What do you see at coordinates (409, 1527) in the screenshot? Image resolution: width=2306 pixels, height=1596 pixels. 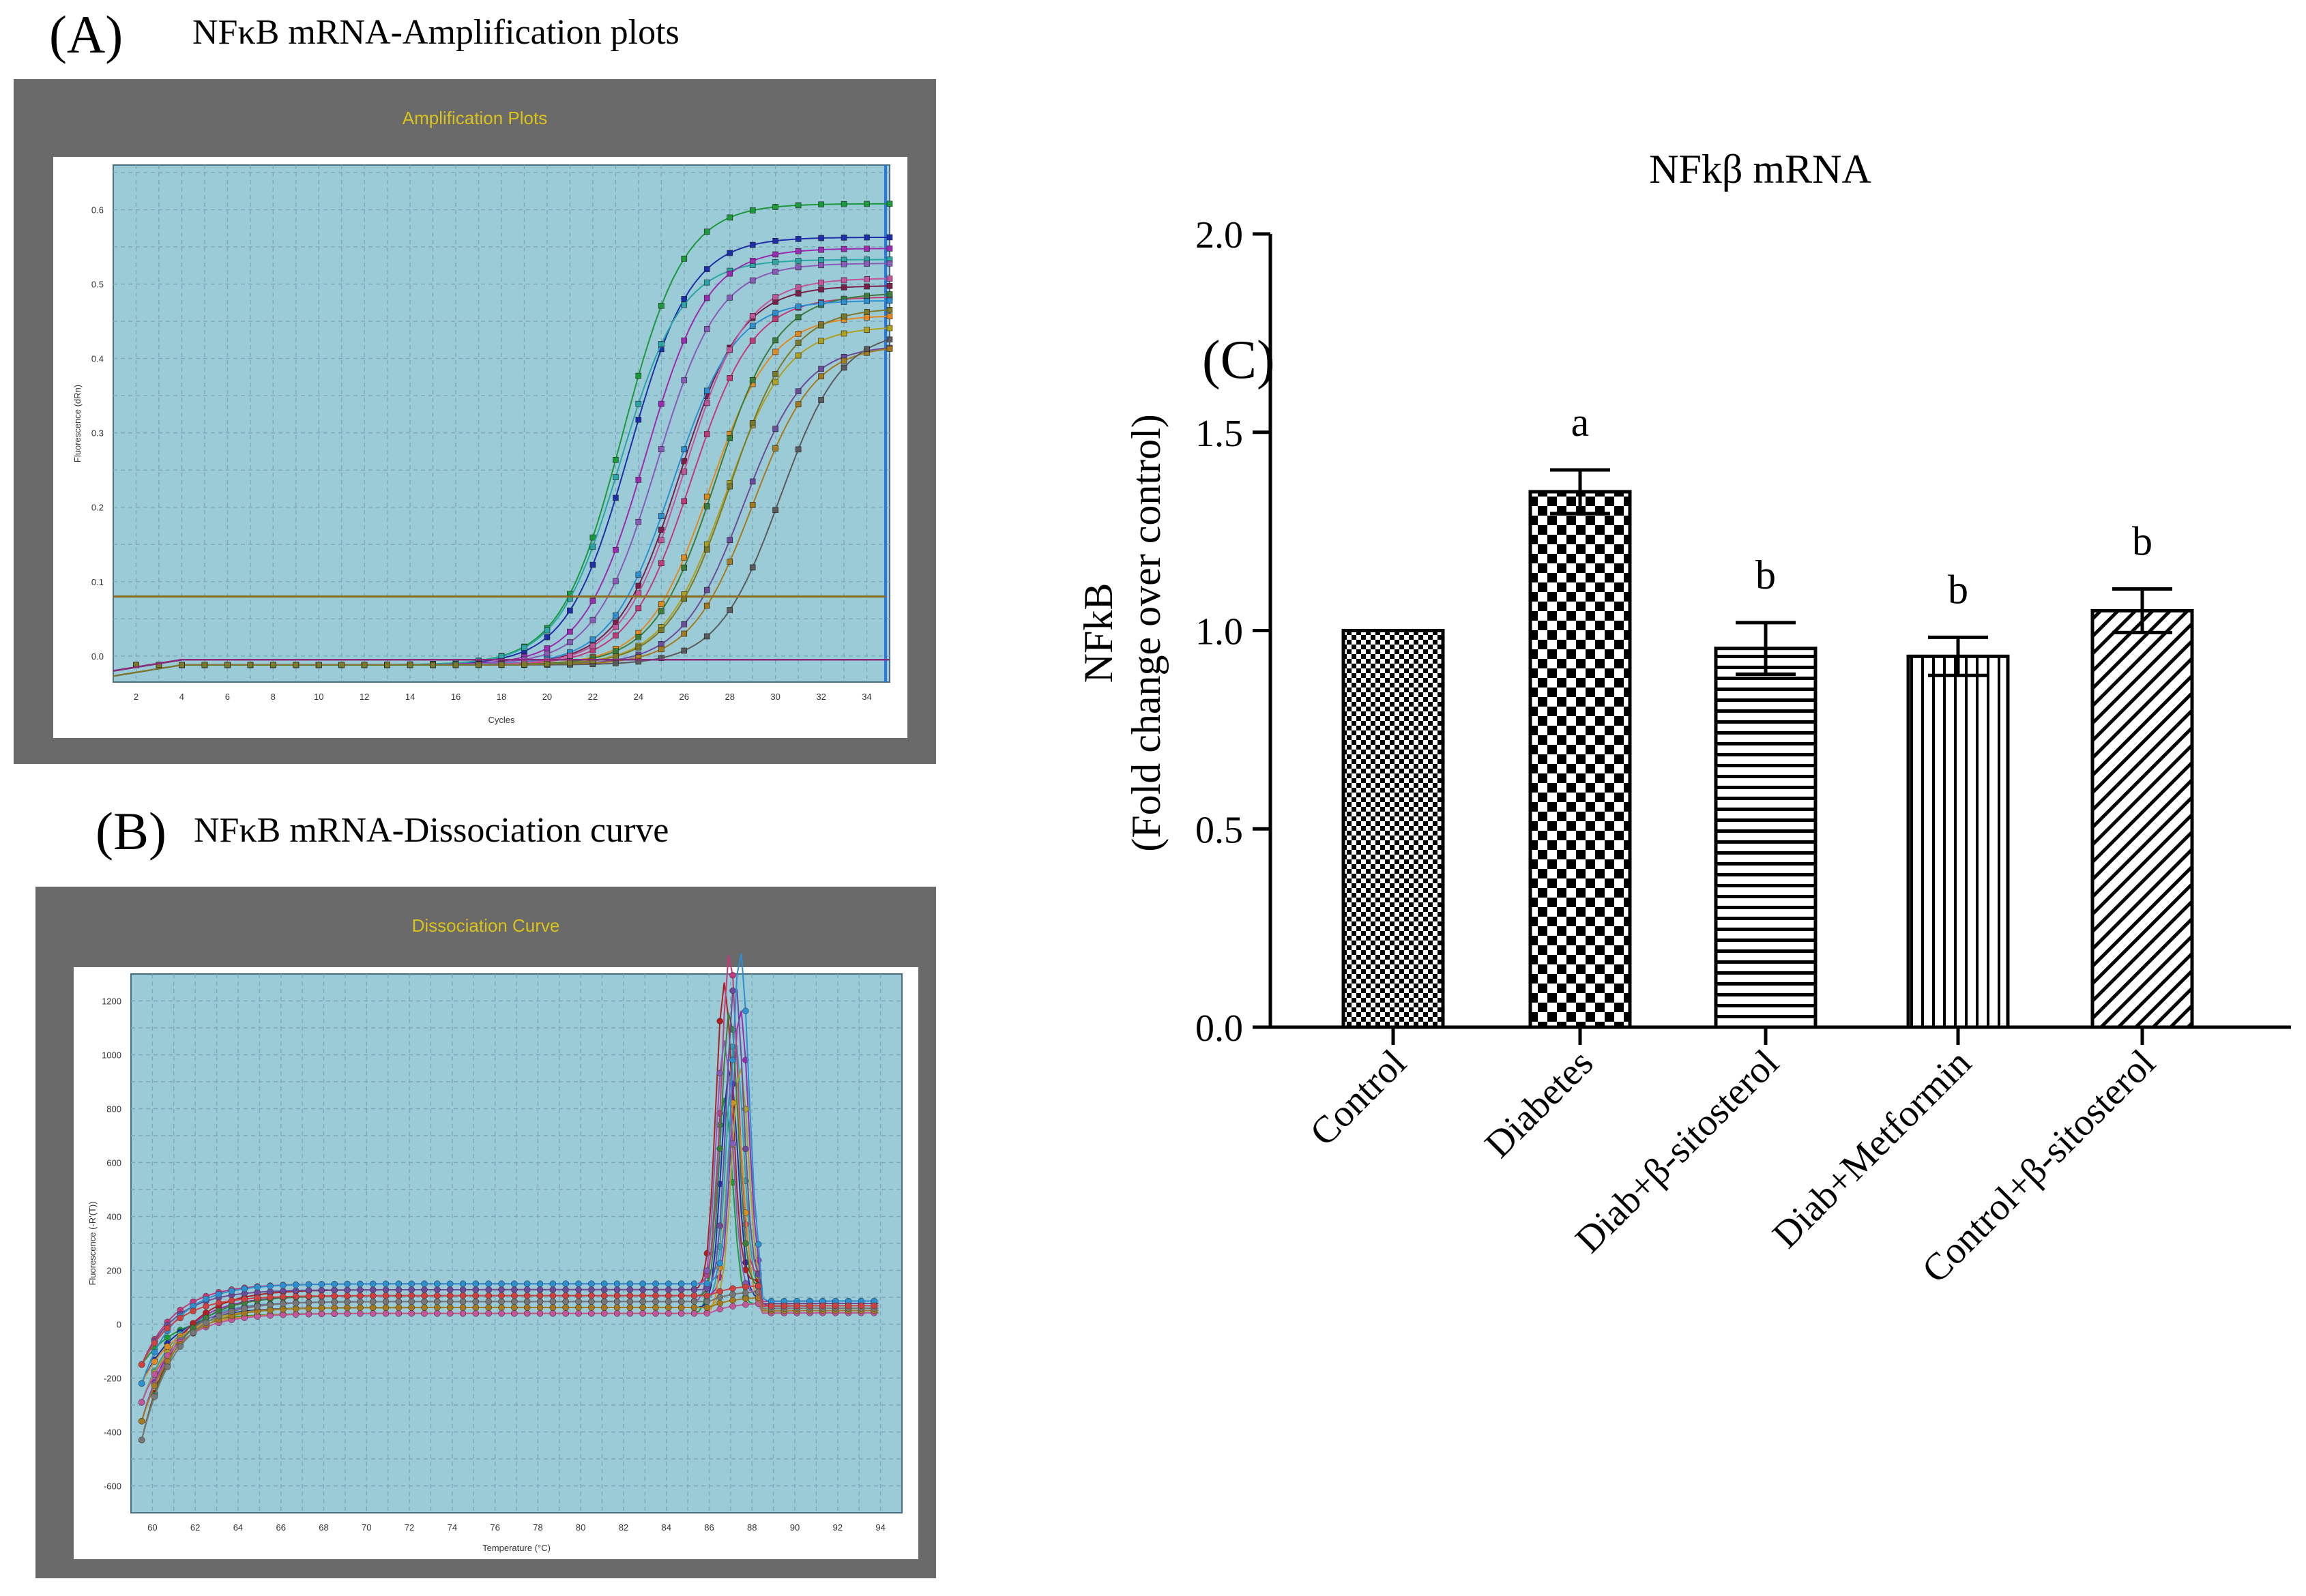 I see `x-tick-label: 72` at bounding box center [409, 1527].